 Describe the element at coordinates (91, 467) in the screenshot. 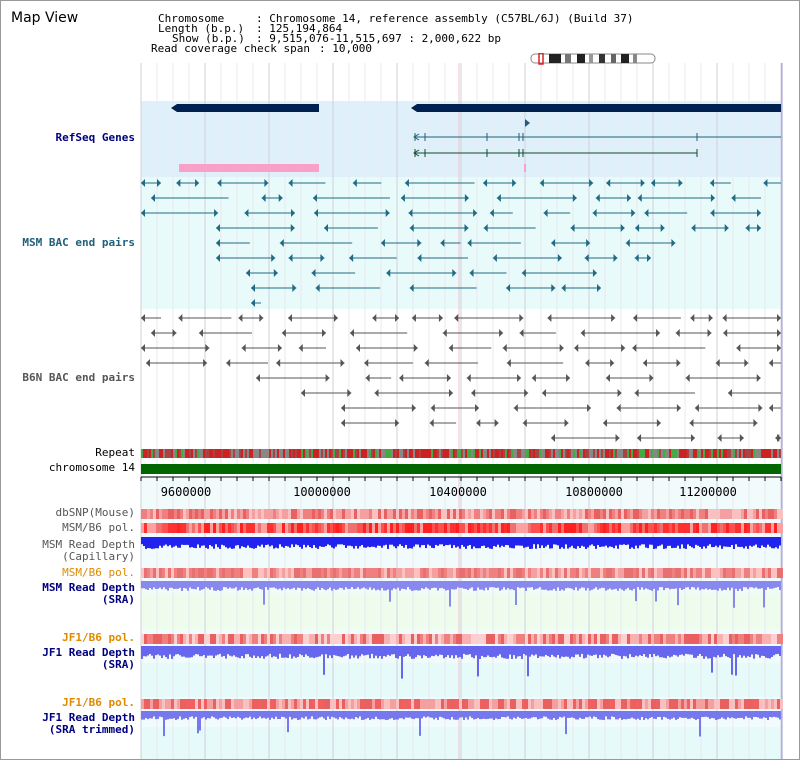

I see `track-label-chromosome: chromosome 14` at that location.